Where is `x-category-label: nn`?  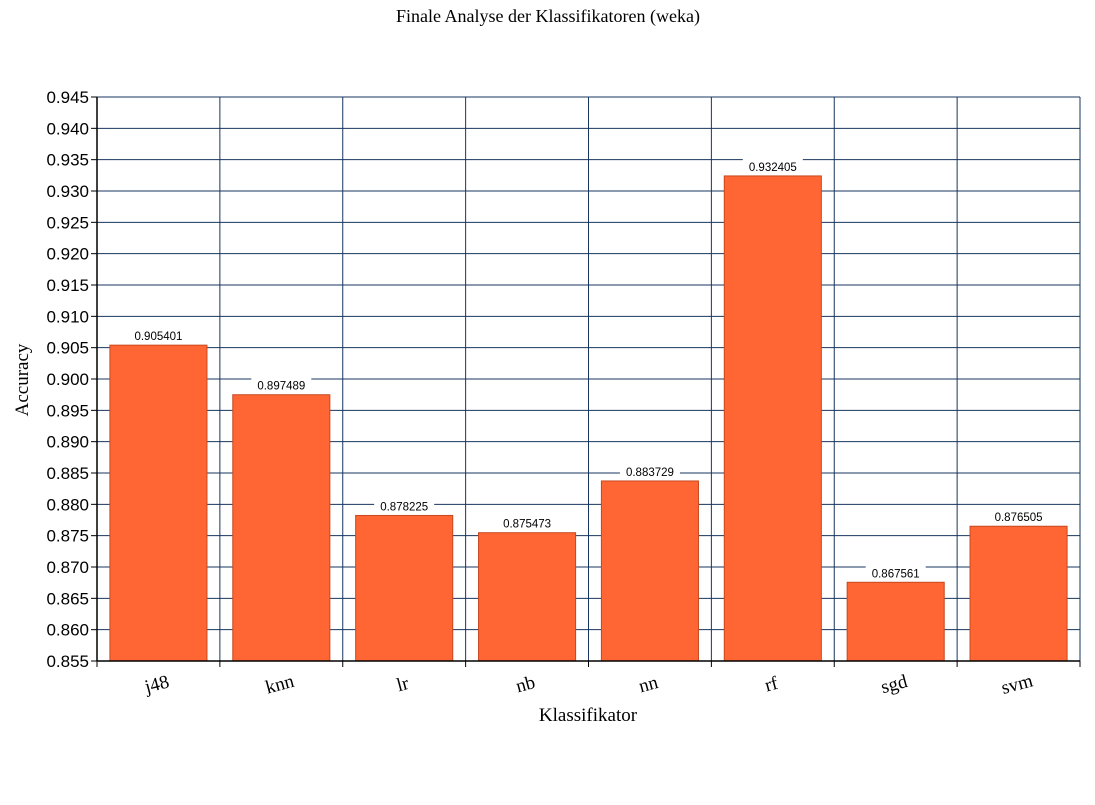
x-category-label: nn is located at coordinates (649, 684).